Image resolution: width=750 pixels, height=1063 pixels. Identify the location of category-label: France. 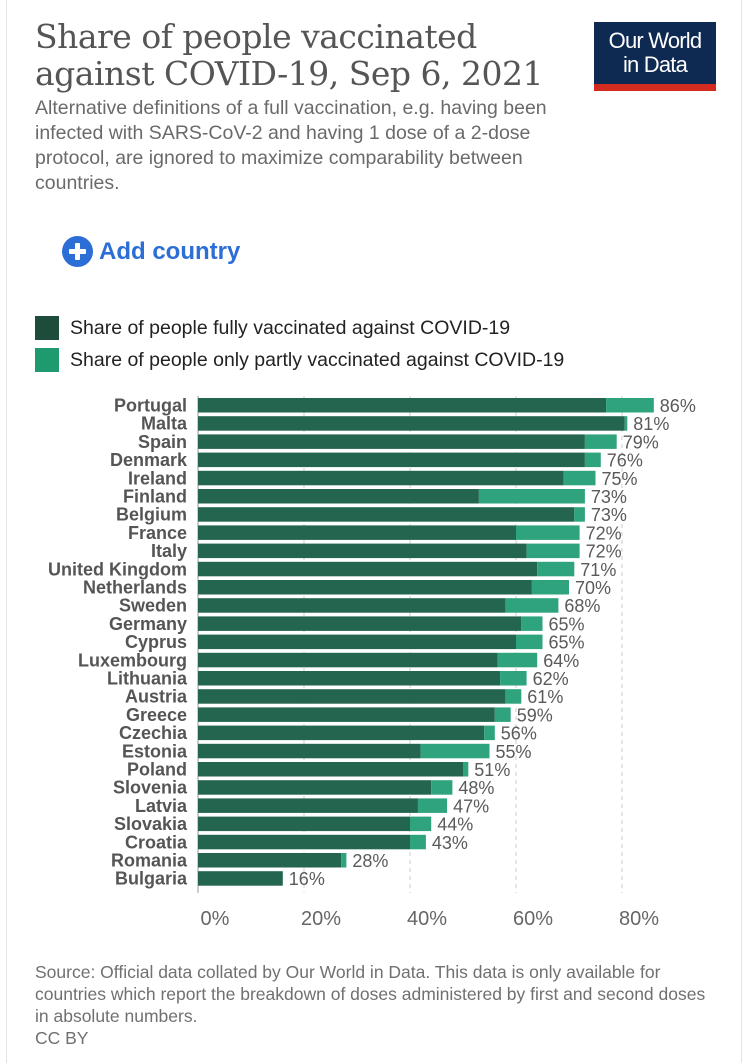
(157, 533).